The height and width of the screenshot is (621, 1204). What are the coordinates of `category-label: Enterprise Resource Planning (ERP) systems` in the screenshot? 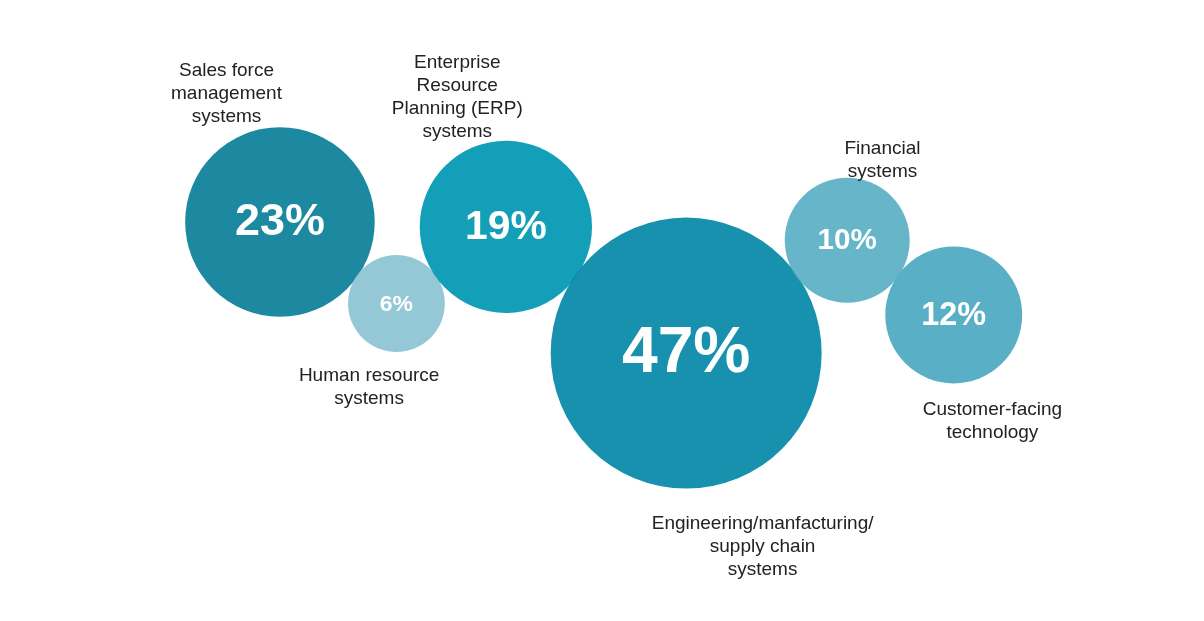 It's located at (457, 95).